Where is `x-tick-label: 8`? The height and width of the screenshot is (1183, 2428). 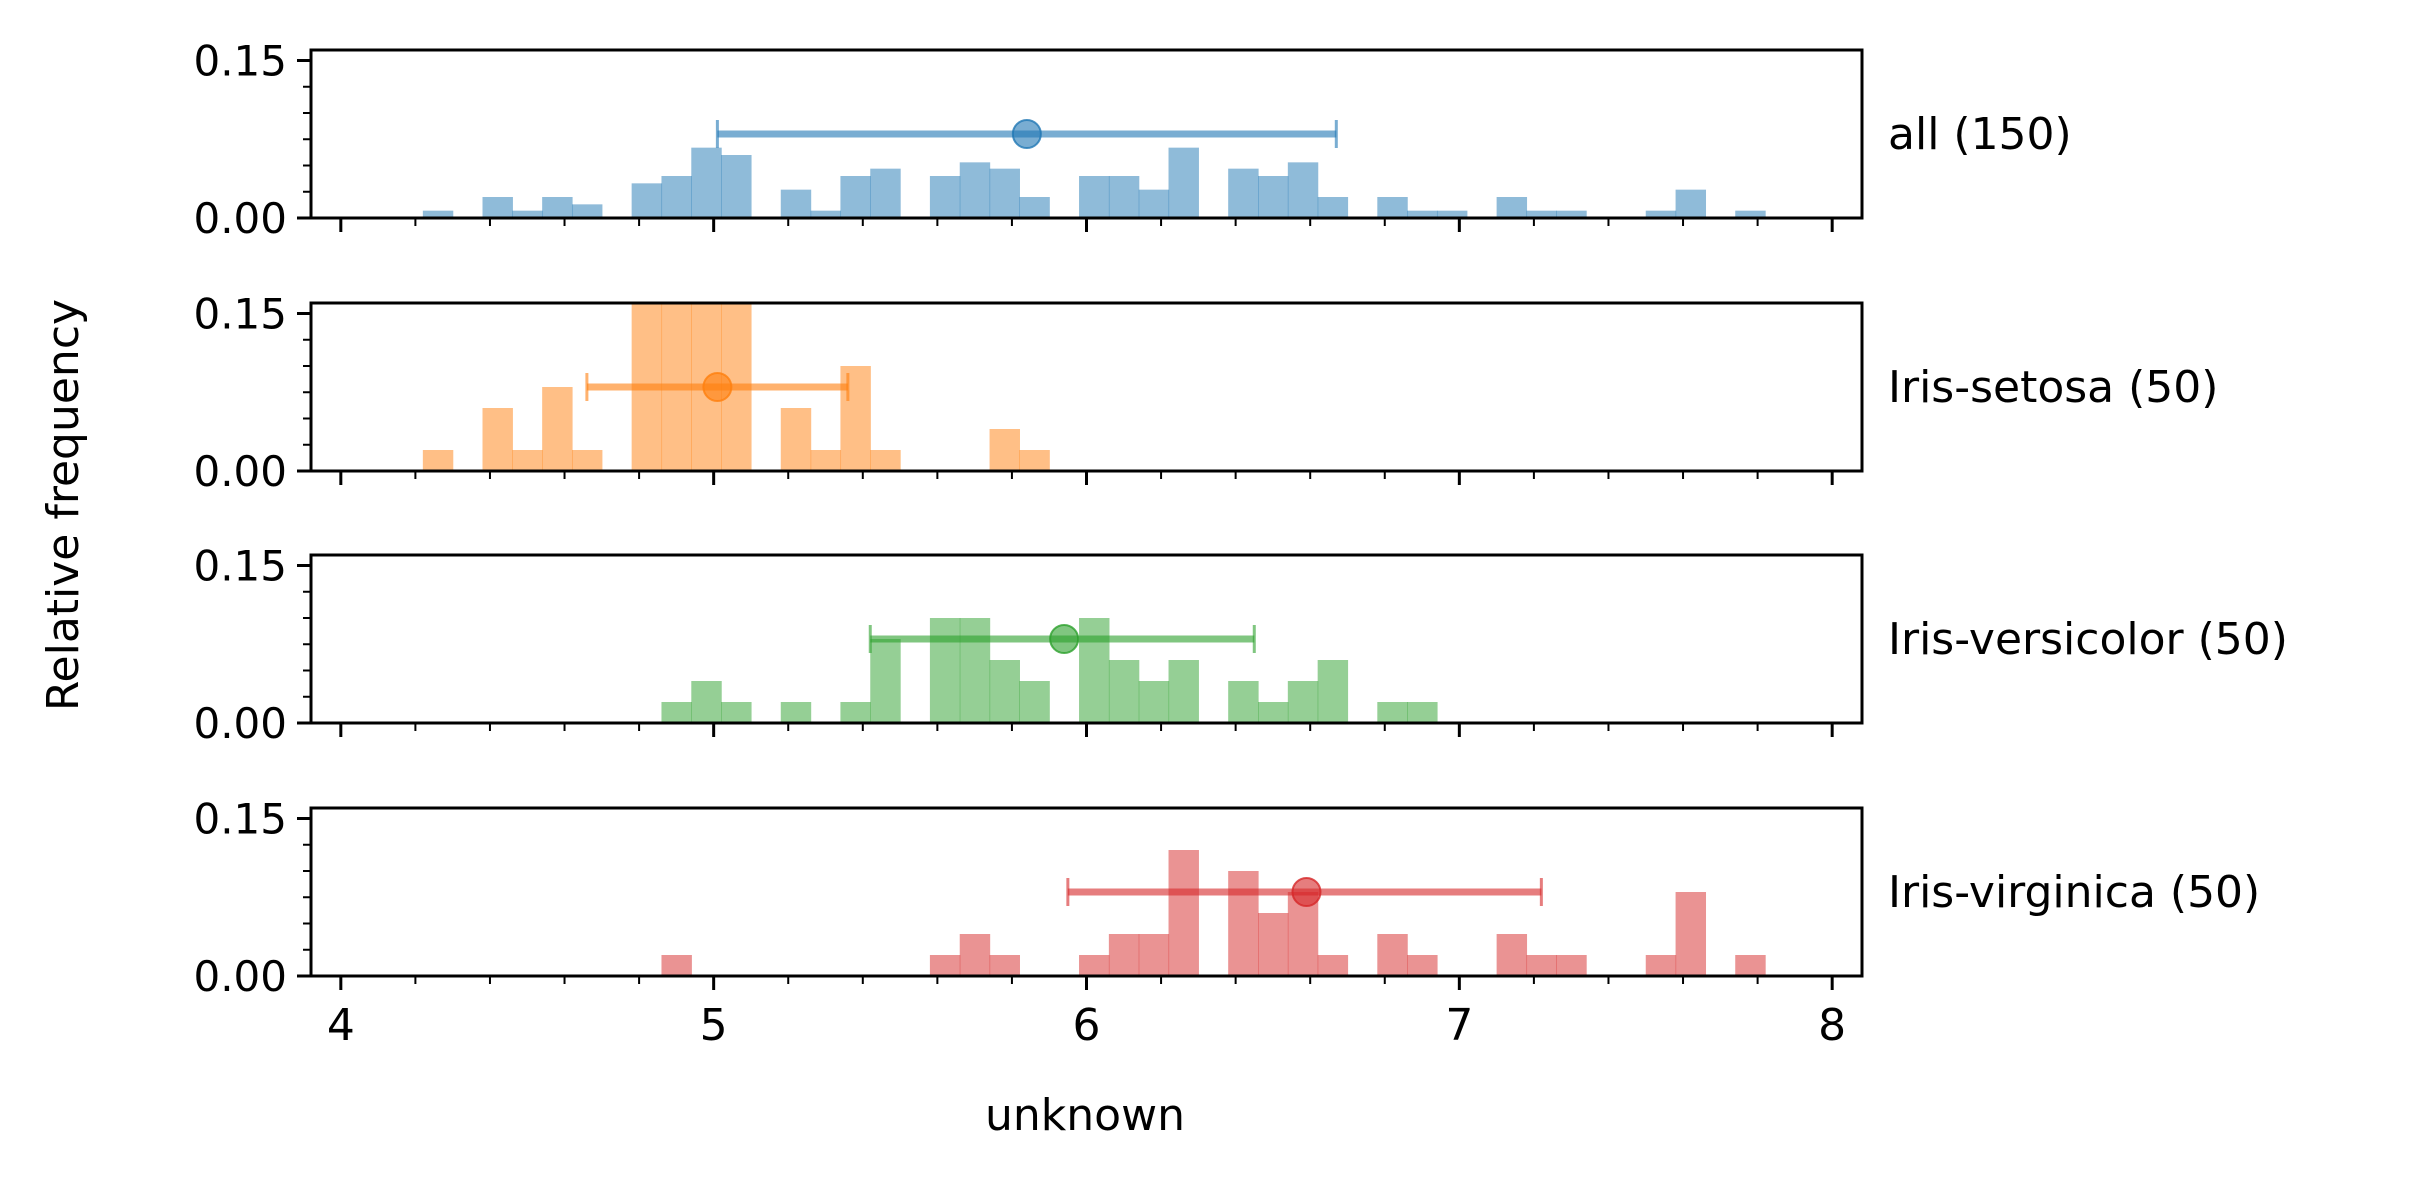 x-tick-label: 8 is located at coordinates (1832, 1025).